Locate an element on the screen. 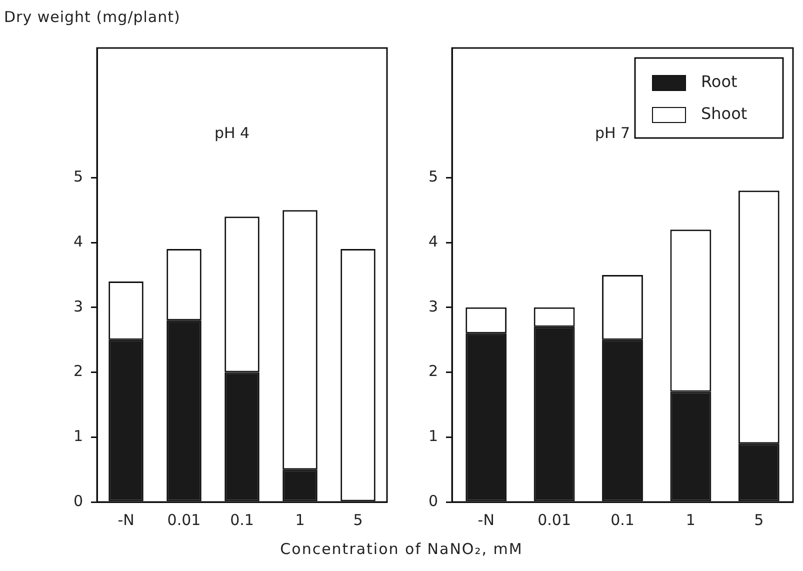 The height and width of the screenshot is (571, 803). legend-label: Shoot is located at coordinates (724, 114).